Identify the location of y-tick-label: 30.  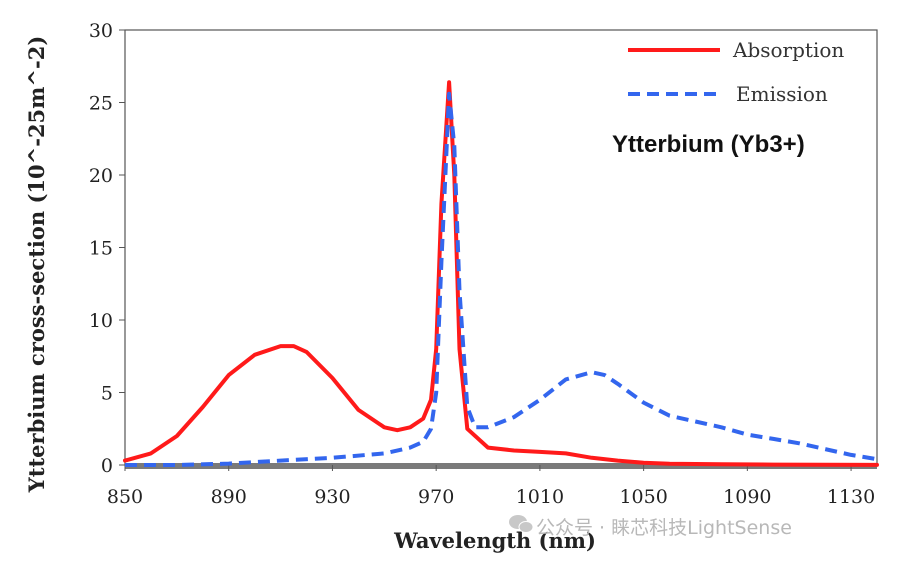
(101, 31).